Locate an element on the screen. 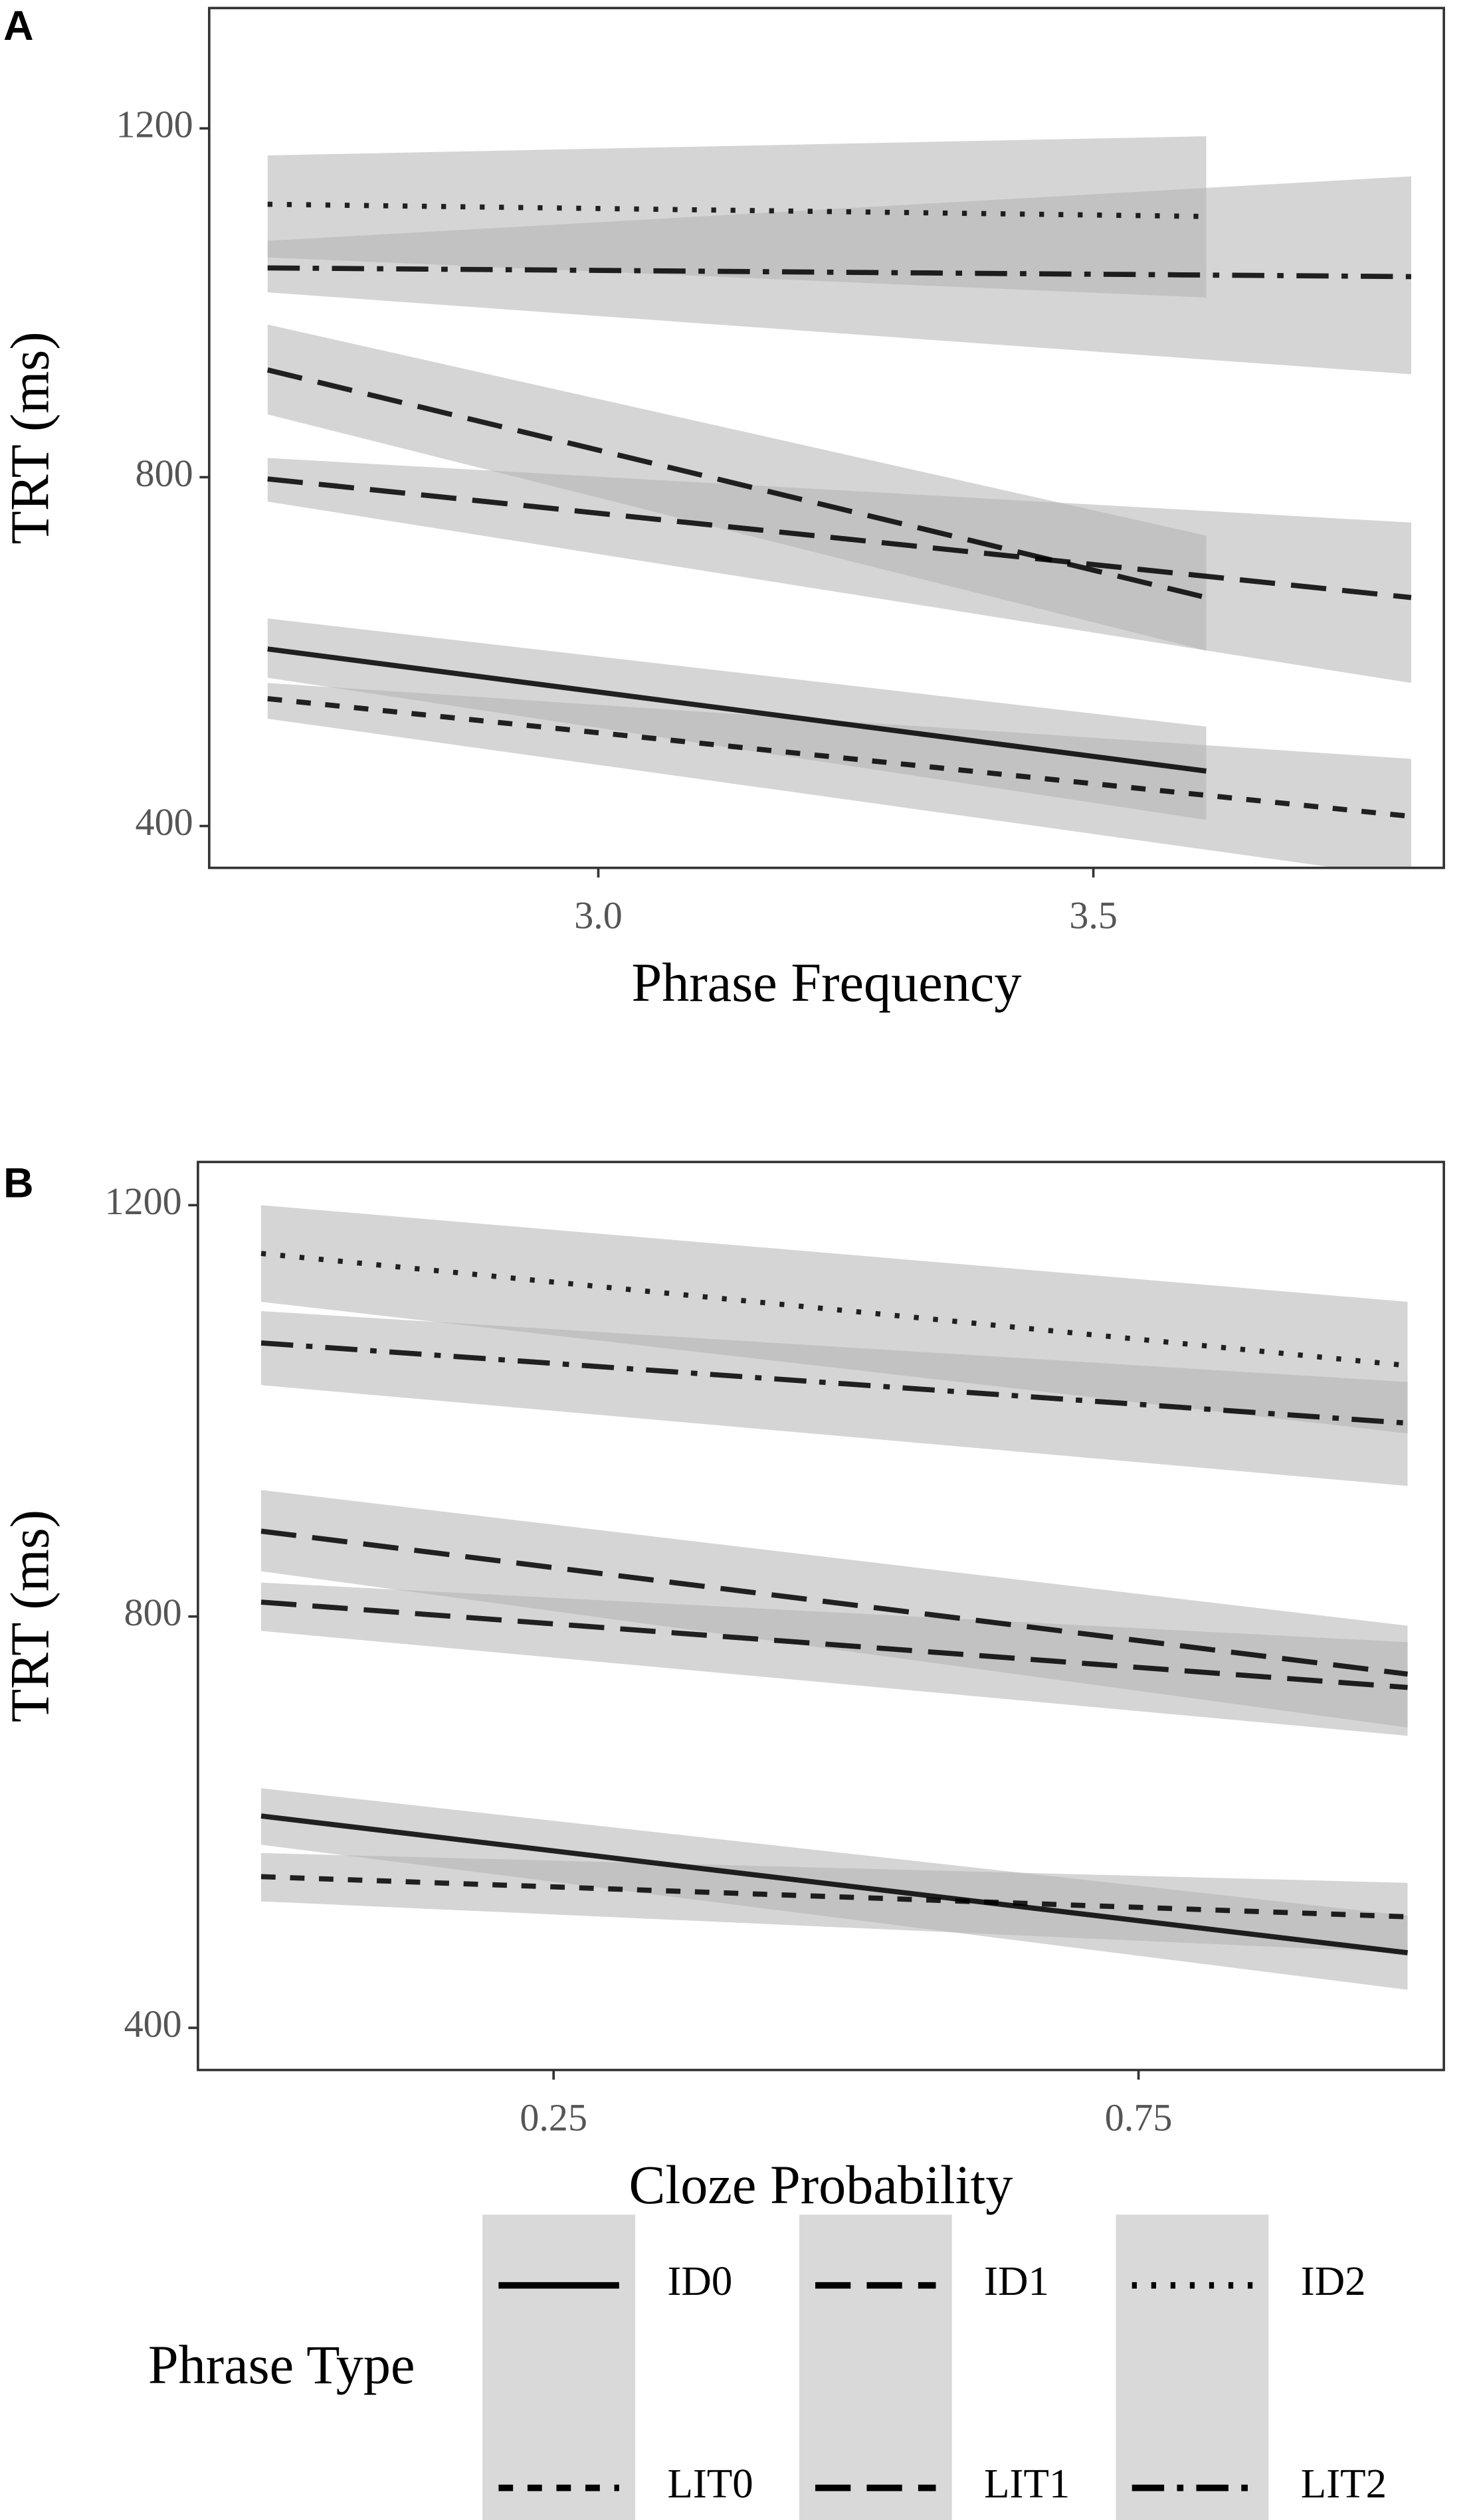 The width and height of the screenshot is (1473, 2520). panel-label: B is located at coordinates (18, 1183).